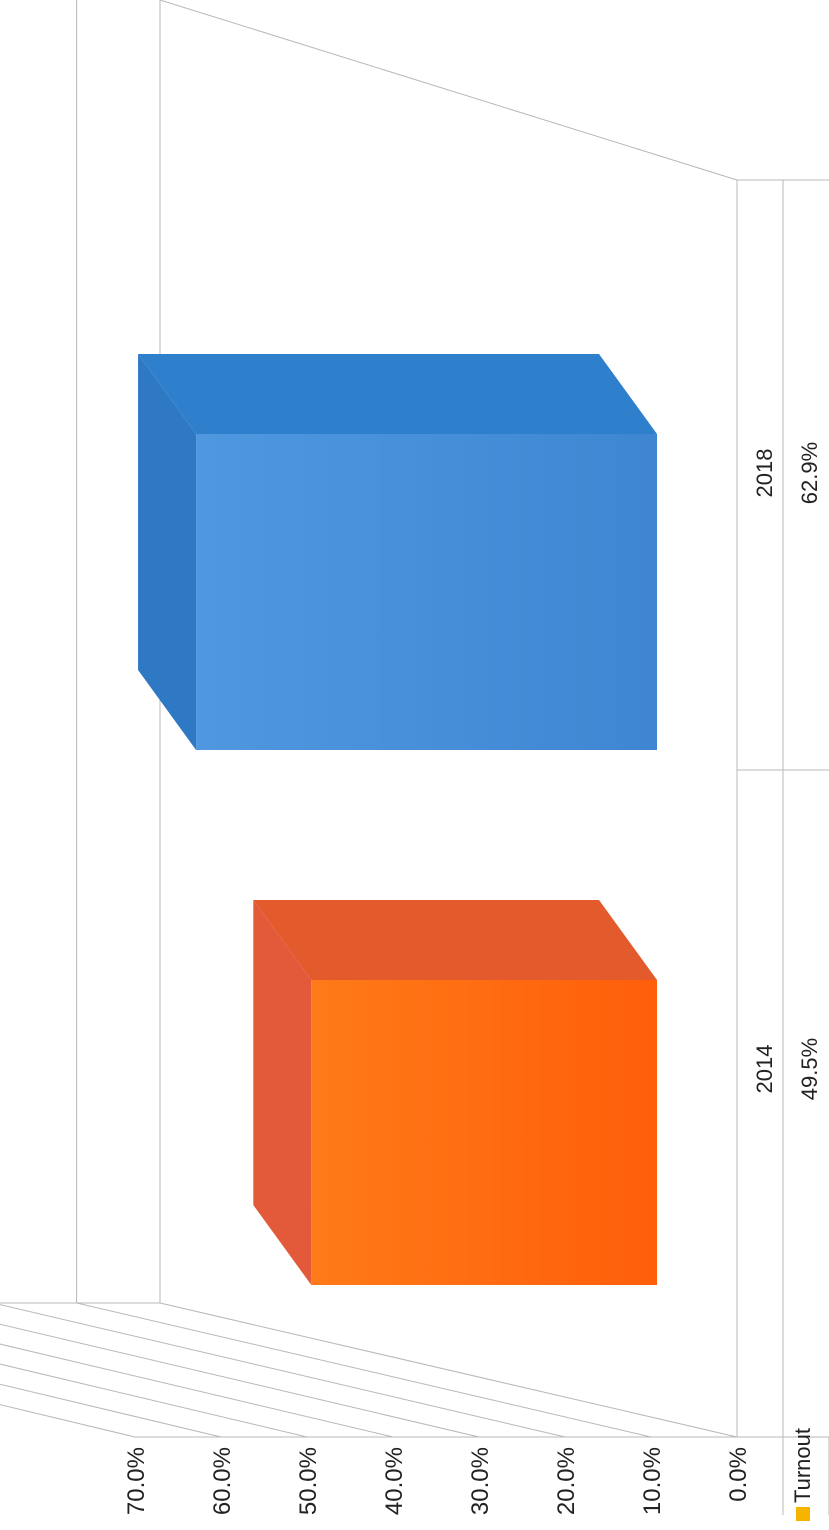 The width and height of the screenshot is (829, 1530). Describe the element at coordinates (480, 1481) in the screenshot. I see `y-tick-label: 30.0%` at that location.